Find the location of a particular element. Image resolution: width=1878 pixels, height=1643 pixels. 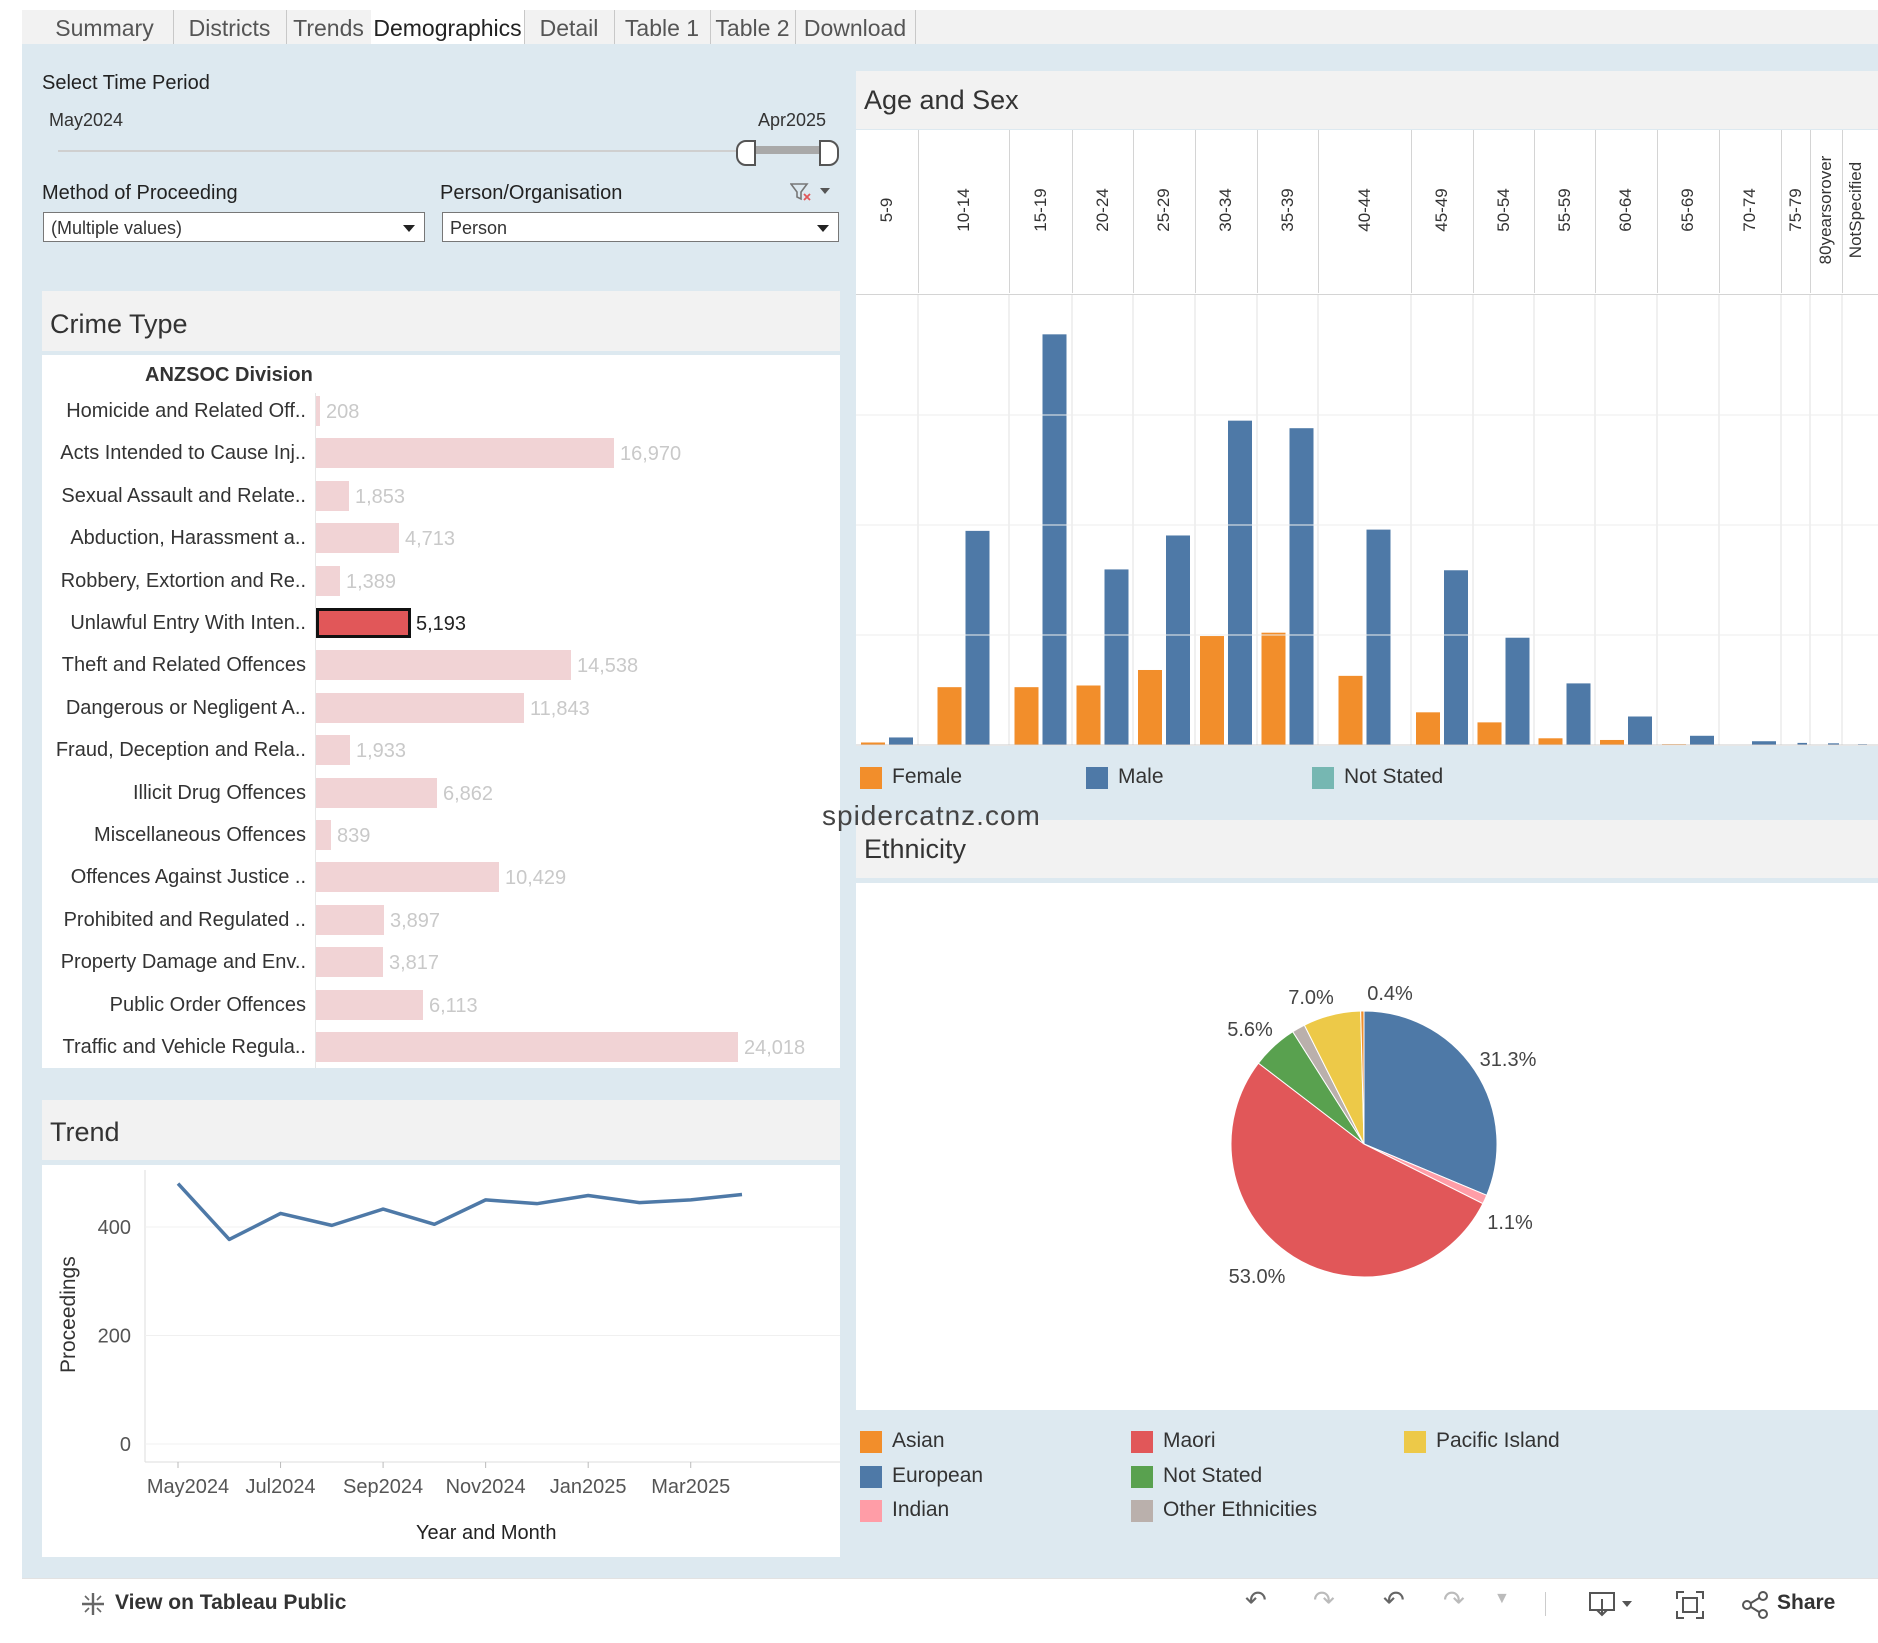

pie-slice-label: 31.3% is located at coordinates (1508, 1060).